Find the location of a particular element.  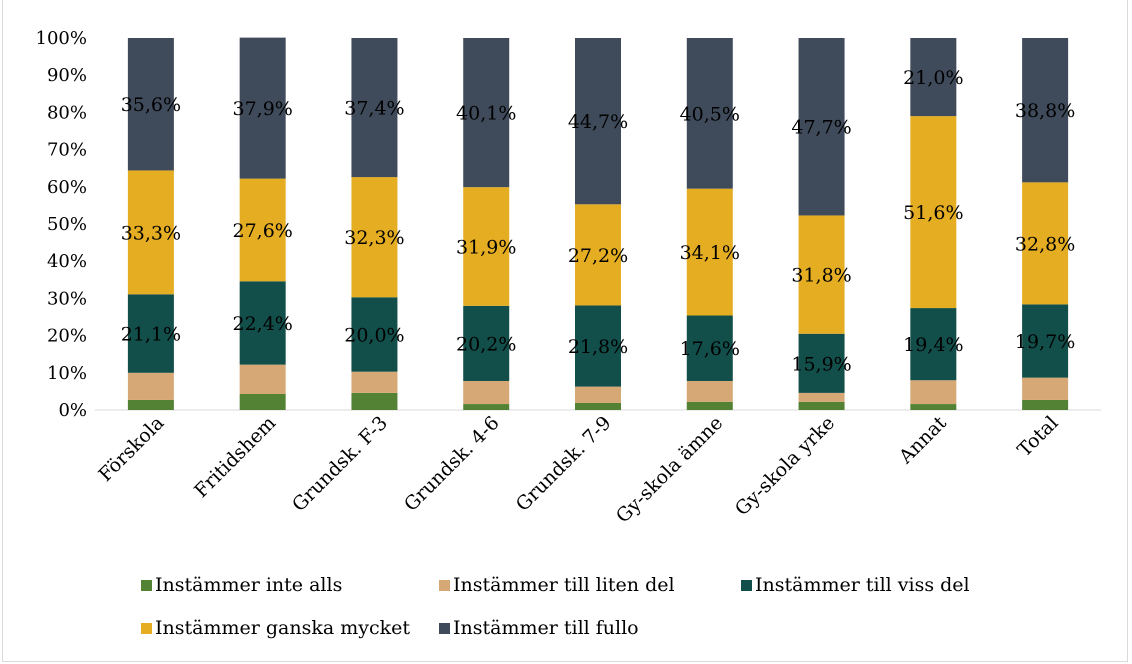

y-tick-label: 10% is located at coordinates (67, 373).